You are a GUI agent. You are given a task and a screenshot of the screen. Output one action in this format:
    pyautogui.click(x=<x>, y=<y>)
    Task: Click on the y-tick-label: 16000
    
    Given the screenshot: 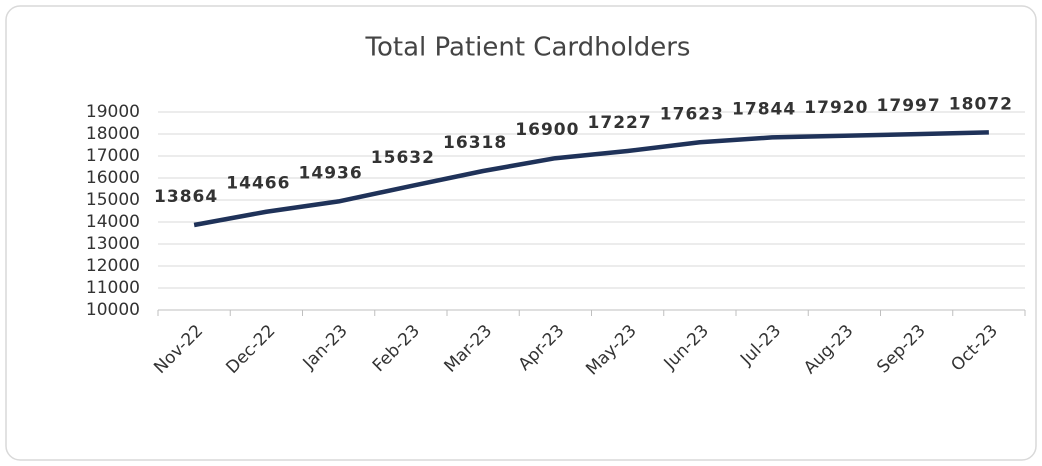 What is the action you would take?
    pyautogui.click(x=113, y=178)
    